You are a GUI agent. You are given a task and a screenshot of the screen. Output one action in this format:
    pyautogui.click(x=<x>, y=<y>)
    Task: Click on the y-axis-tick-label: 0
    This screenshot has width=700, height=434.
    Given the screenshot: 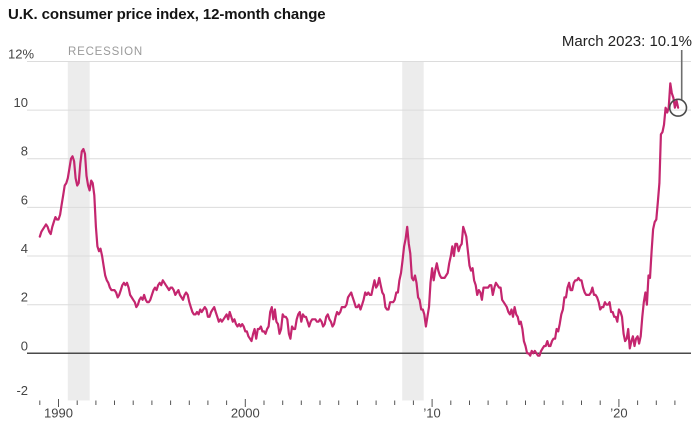 What is the action you would take?
    pyautogui.click(x=24, y=345)
    